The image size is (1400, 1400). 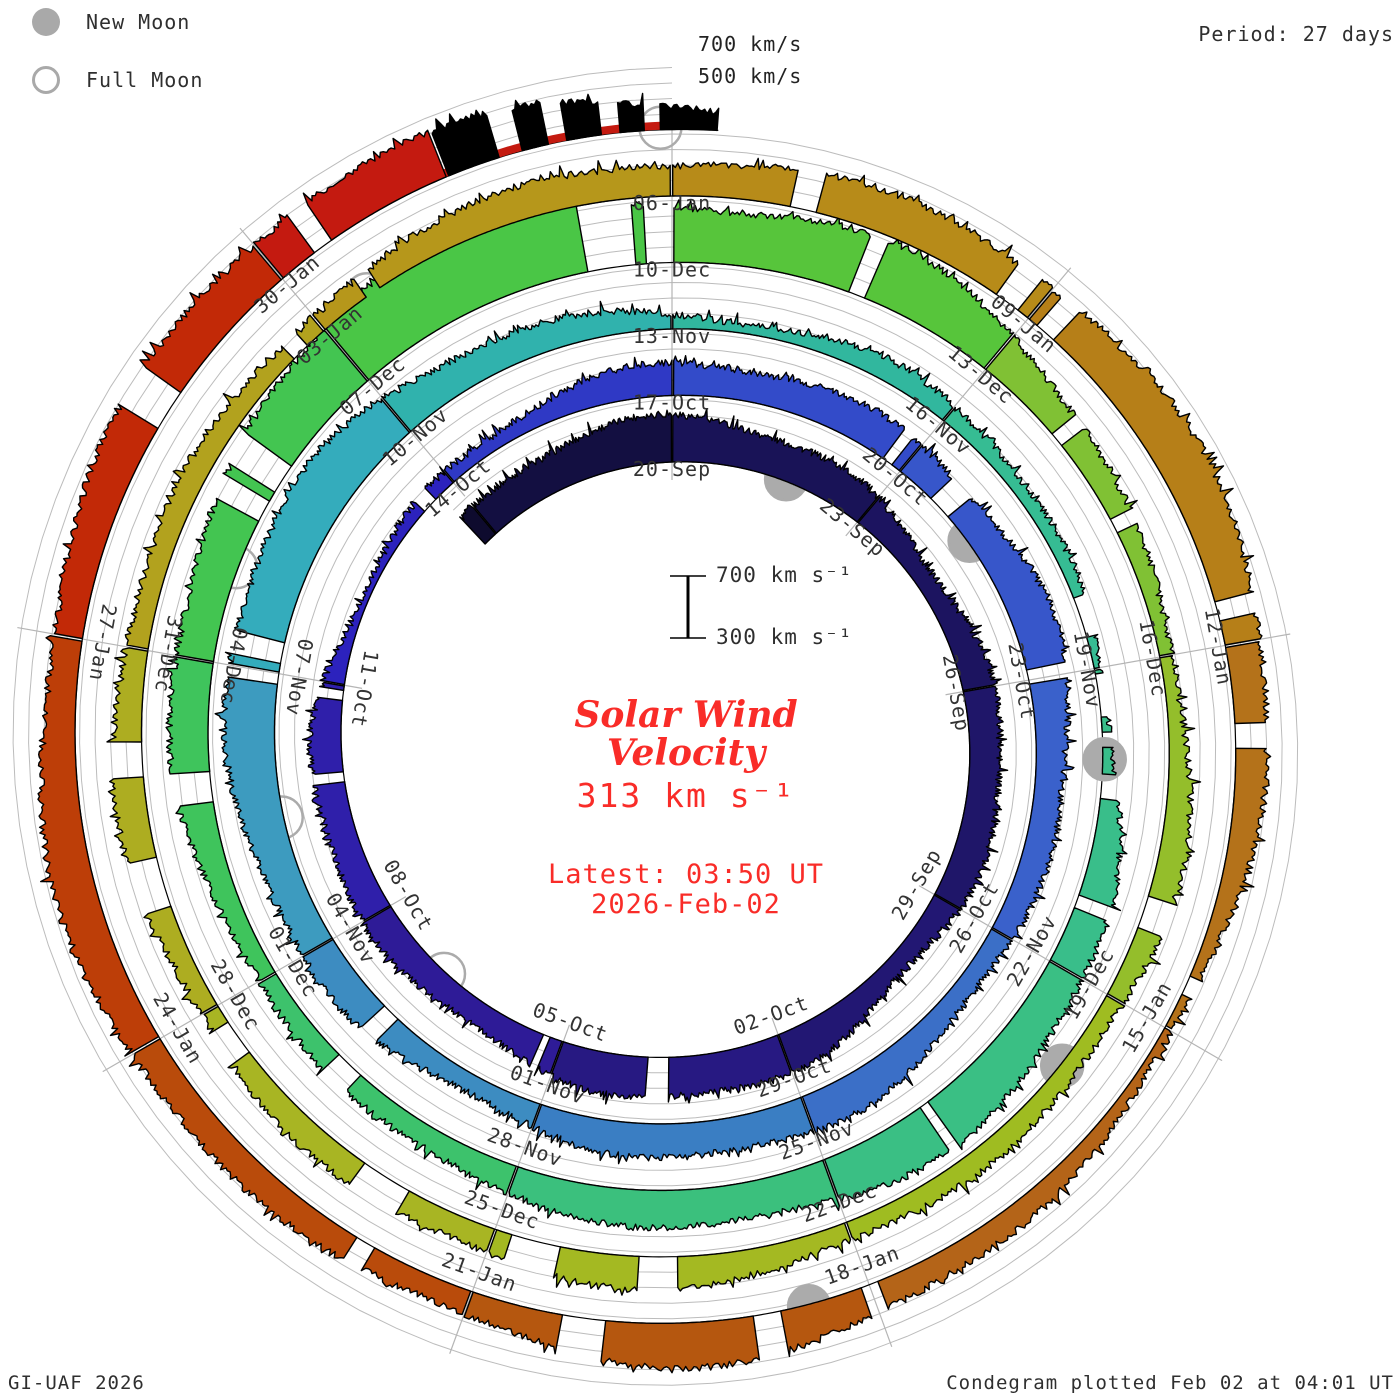 I want to click on full-moon-label: Full Moon, so click(x=145, y=80).